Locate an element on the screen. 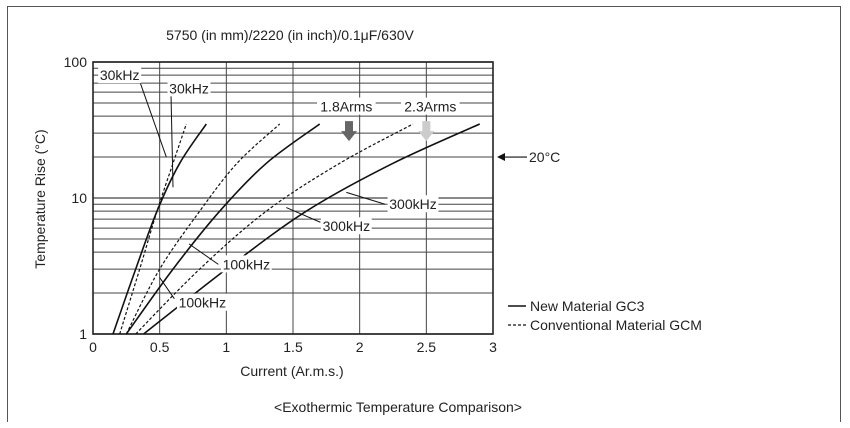 This screenshot has height=428, width=850. y-tick-label: 10 is located at coordinates (79, 198).